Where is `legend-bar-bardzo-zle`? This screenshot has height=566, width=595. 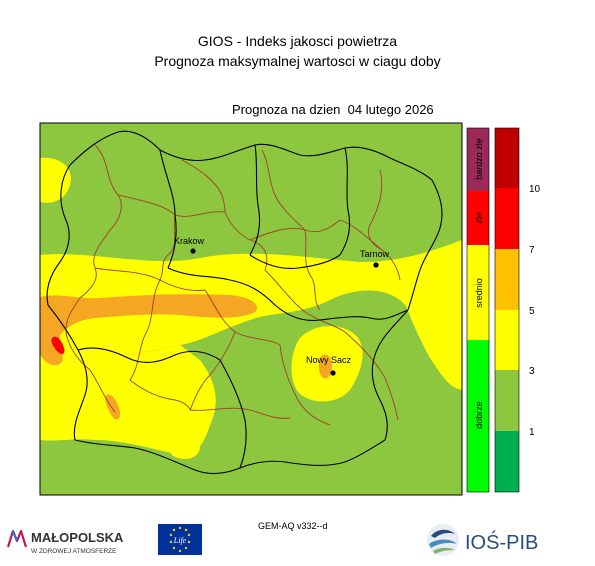 legend-bar-bardzo-zle is located at coordinates (478, 159).